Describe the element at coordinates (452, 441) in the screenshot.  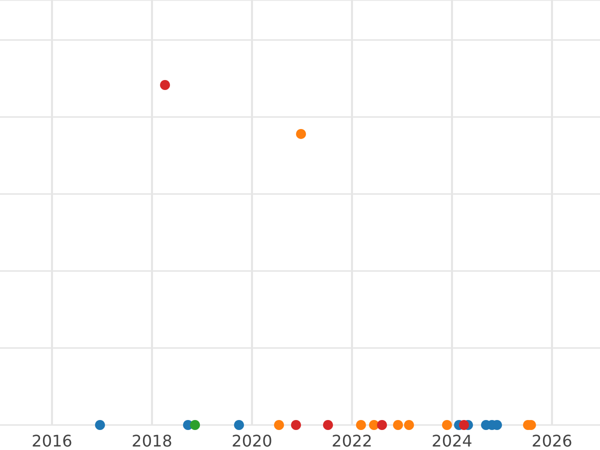
I see `x-tick-label: 2024` at that location.